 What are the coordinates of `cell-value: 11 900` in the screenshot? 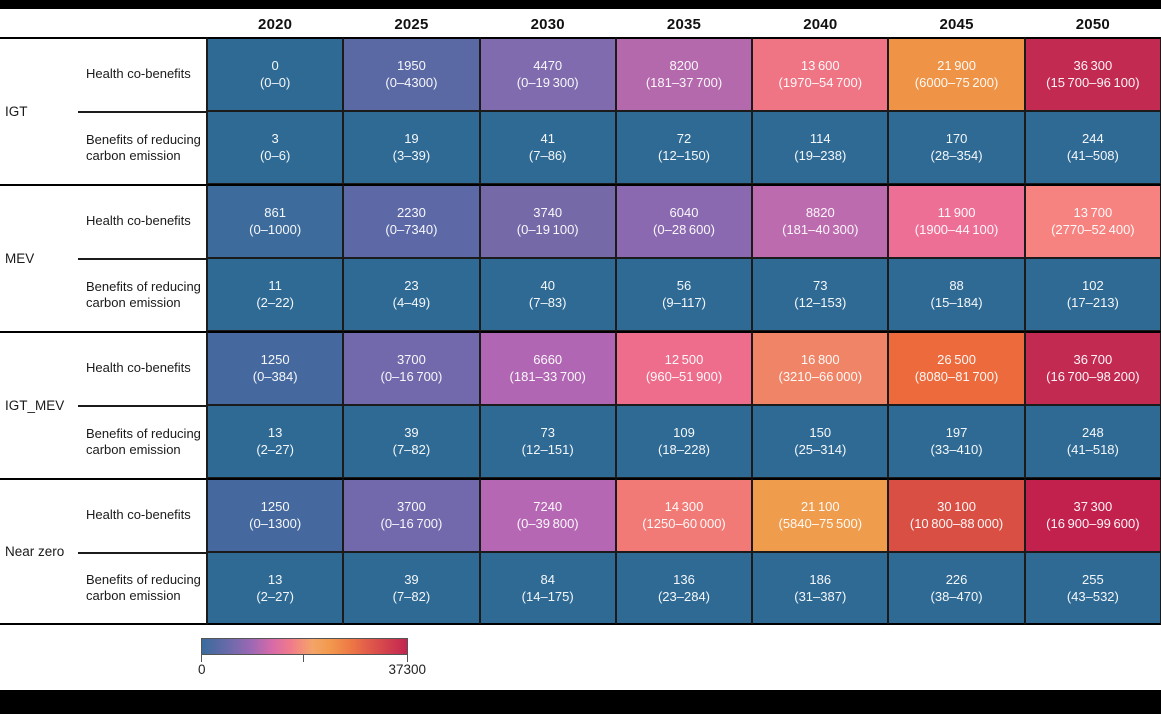 It's located at (956, 213).